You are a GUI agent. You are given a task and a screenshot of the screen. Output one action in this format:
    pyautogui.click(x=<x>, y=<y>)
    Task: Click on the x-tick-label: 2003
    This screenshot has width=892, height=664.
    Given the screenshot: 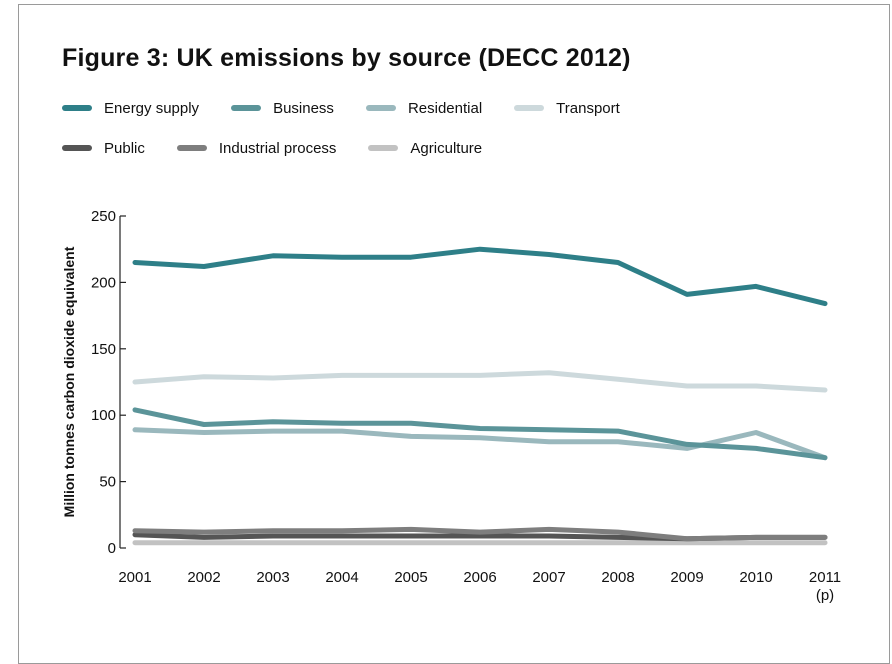 What is the action you would take?
    pyautogui.click(x=272, y=577)
    